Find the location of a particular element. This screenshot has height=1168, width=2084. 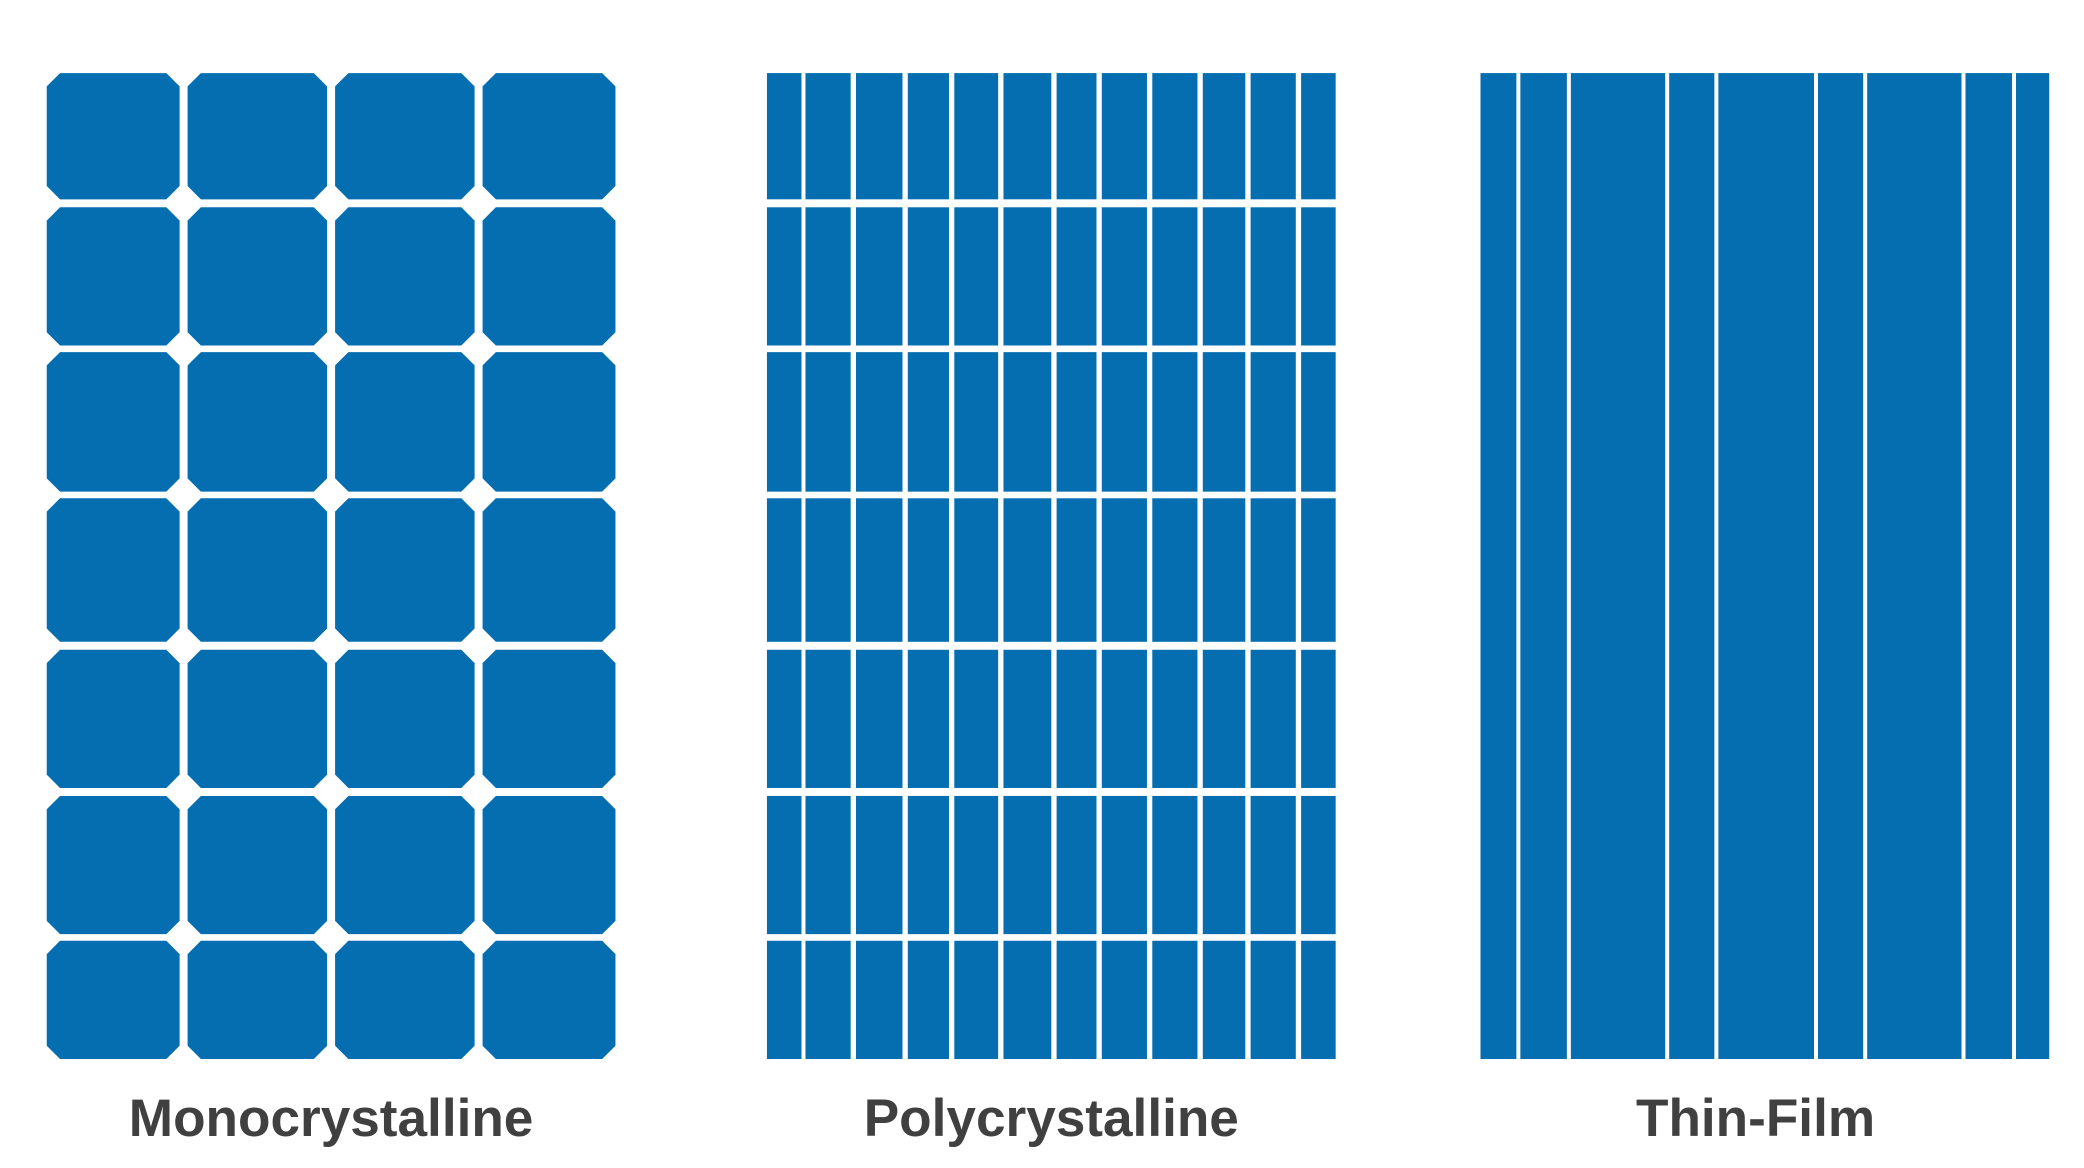

panel-label: Thin-Film is located at coordinates (1755, 1118).